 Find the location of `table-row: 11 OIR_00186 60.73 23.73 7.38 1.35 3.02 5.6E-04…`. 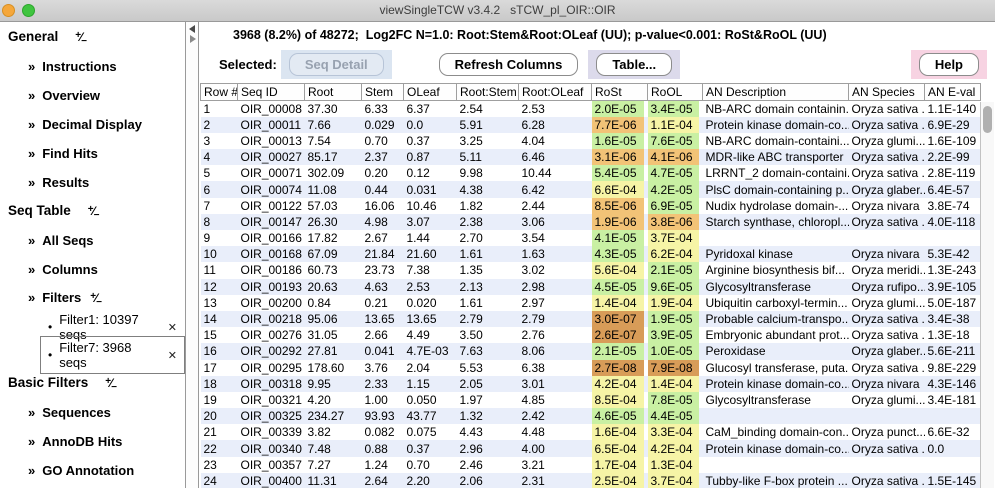

table-row: 11 OIR_00186 60.73 23.73 7.38 1.35 3.02 5.6E-04… is located at coordinates (591, 270).